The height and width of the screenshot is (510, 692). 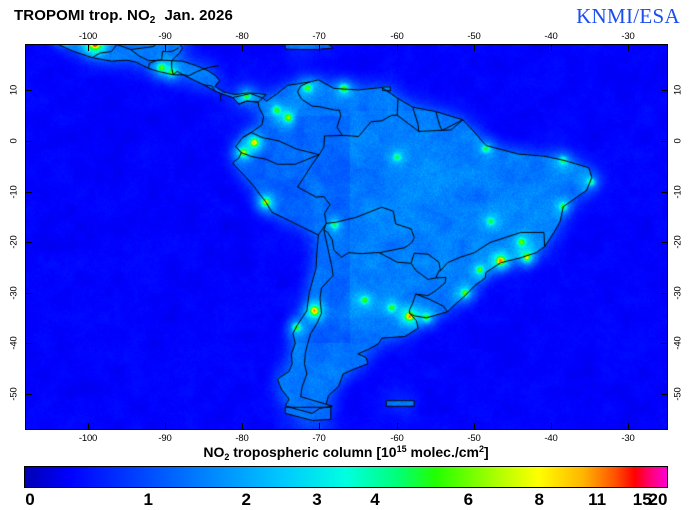 I want to click on lon-tick-label-bottom: -100, so click(x=88, y=438).